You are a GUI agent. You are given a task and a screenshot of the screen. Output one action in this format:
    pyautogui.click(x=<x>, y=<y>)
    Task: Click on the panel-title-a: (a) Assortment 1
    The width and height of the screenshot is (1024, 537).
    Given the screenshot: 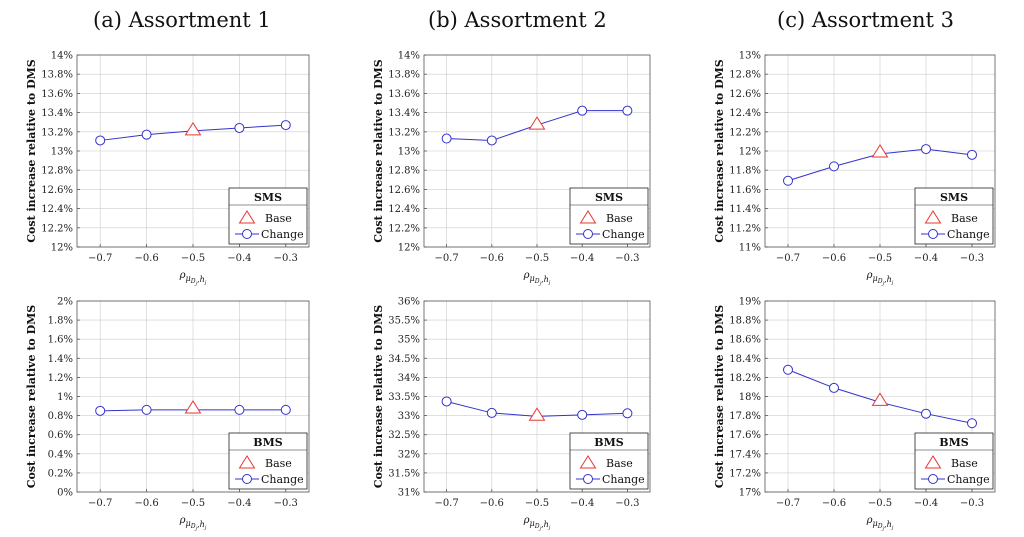 What is the action you would take?
    pyautogui.click(x=182, y=20)
    